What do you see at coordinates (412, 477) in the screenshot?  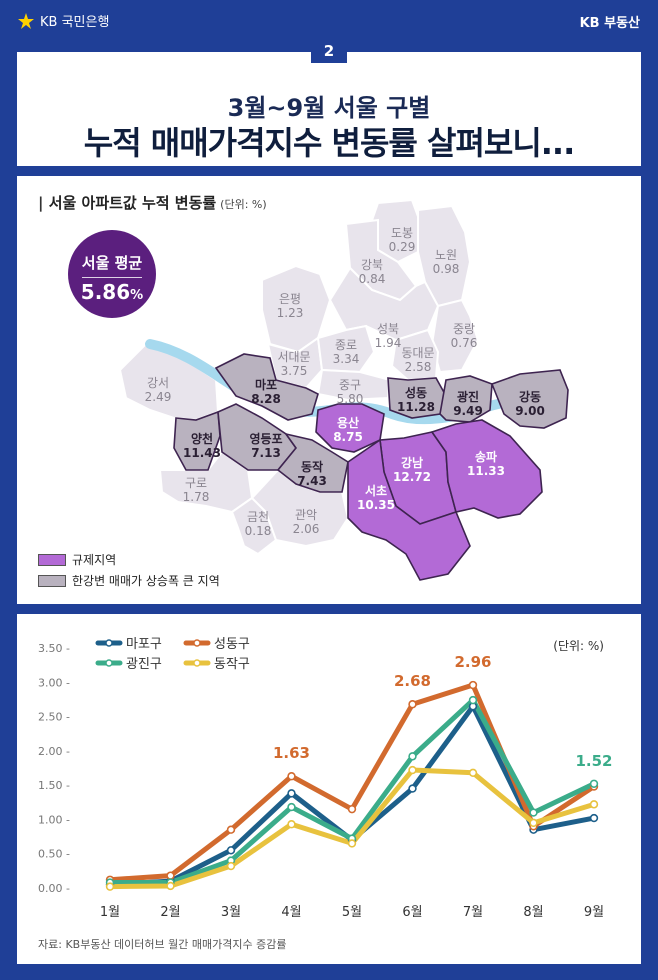 I see `district-value-19: 12.72` at bounding box center [412, 477].